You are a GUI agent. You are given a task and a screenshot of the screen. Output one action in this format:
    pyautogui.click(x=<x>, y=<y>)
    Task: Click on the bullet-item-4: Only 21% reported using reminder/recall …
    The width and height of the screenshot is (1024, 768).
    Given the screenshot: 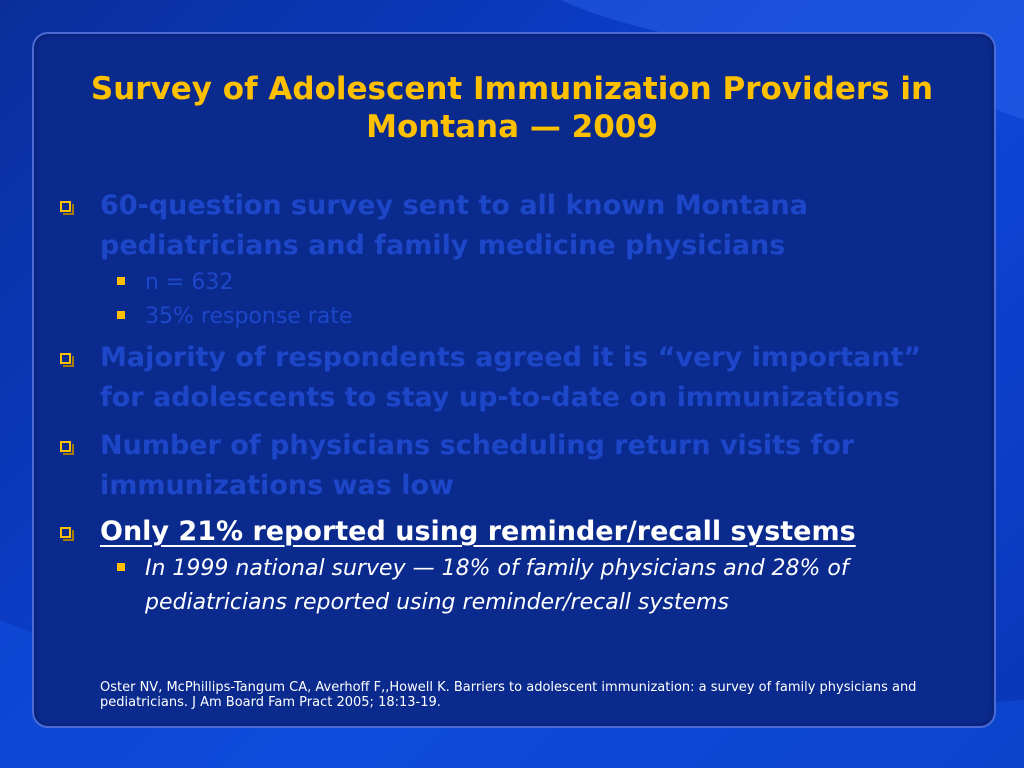 What is the action you would take?
    pyautogui.click(x=510, y=532)
    